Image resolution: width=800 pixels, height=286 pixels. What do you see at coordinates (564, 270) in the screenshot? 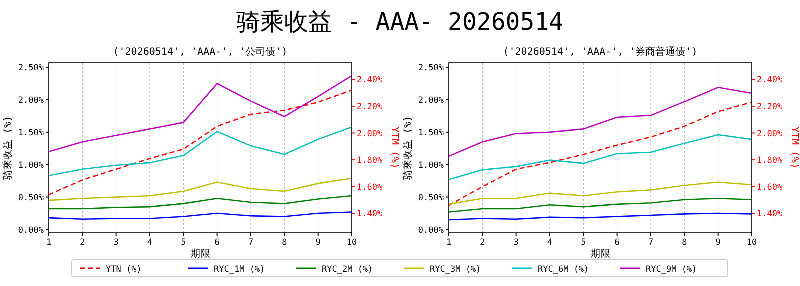
I see `legend-label: RYC_6M (%)` at bounding box center [564, 270].